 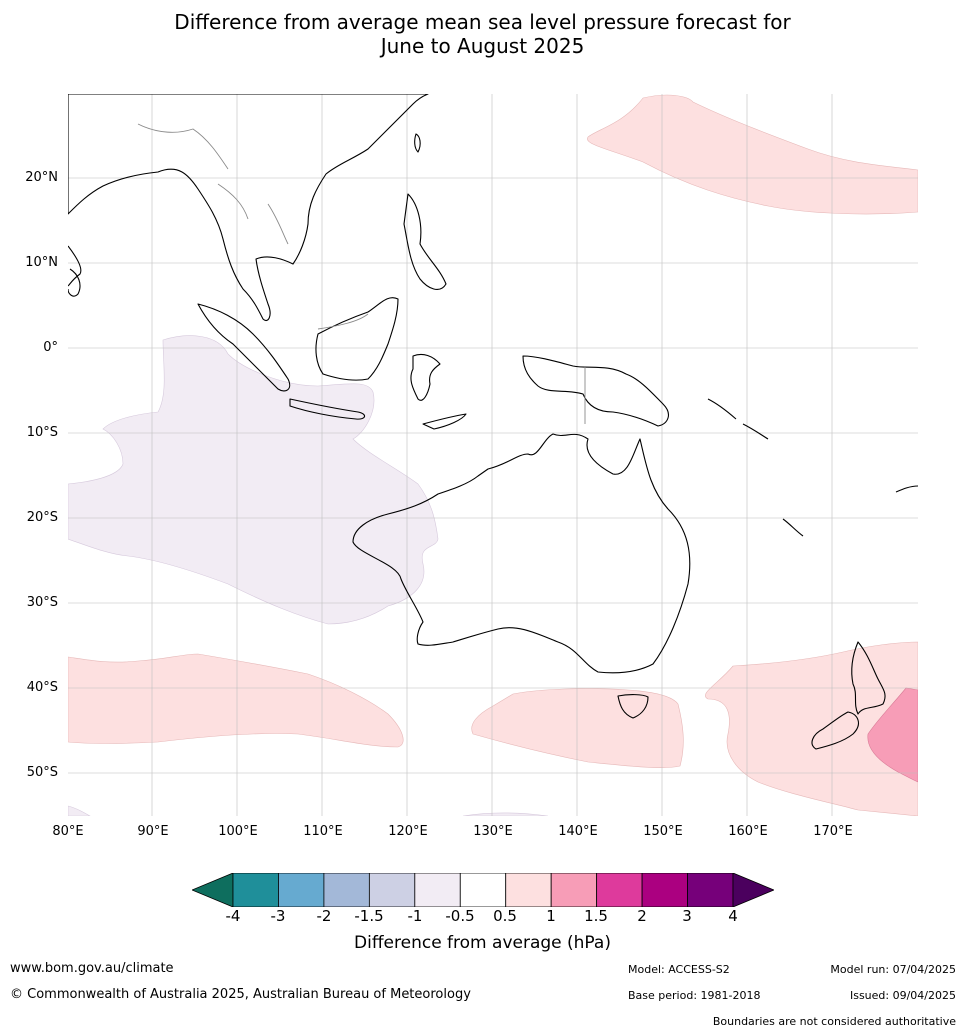 I want to click on pacific-islands-coastline, so click(x=812, y=467).